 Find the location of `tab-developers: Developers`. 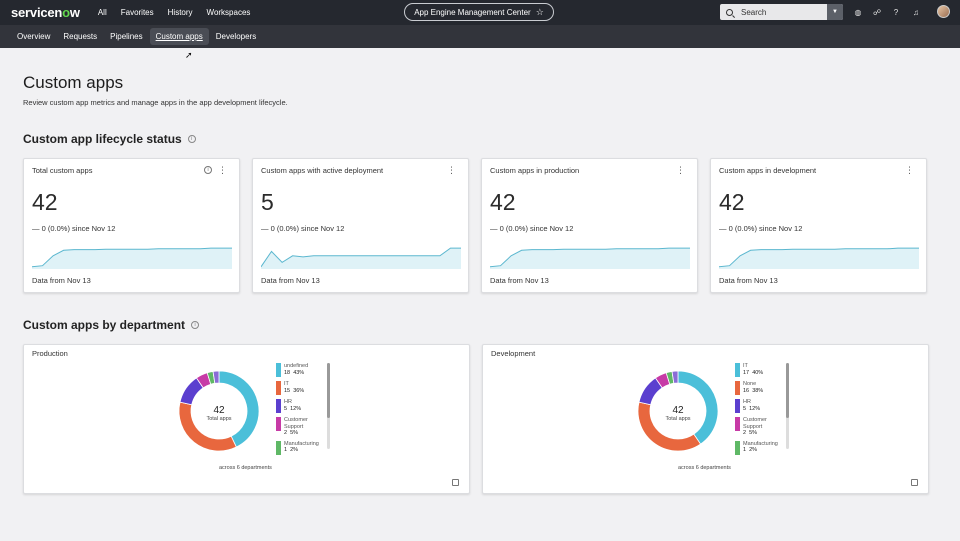

tab-developers: Developers is located at coordinates (236, 36).